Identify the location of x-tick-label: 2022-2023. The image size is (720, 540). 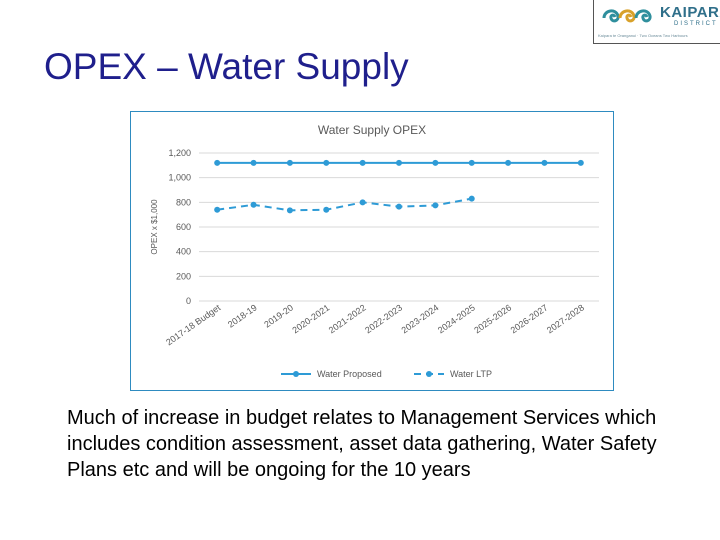
(383, 318).